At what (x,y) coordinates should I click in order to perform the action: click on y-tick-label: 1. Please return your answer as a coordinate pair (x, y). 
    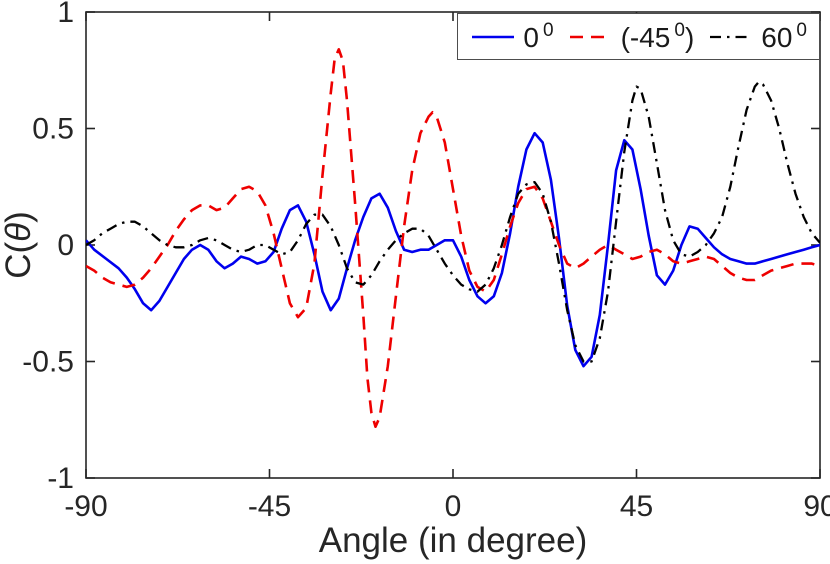
    Looking at the image, I should click on (65, 14).